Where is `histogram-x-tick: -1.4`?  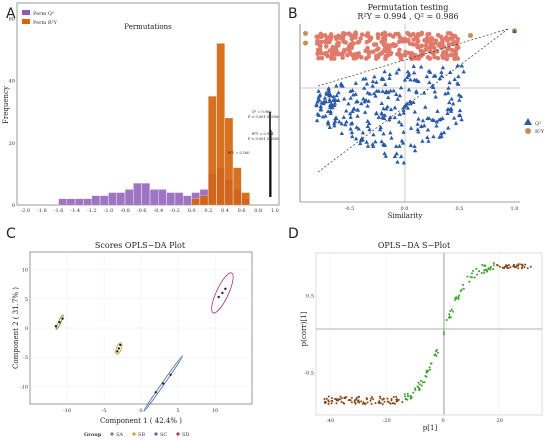
histogram-x-tick: -1.4 is located at coordinates (75, 211).